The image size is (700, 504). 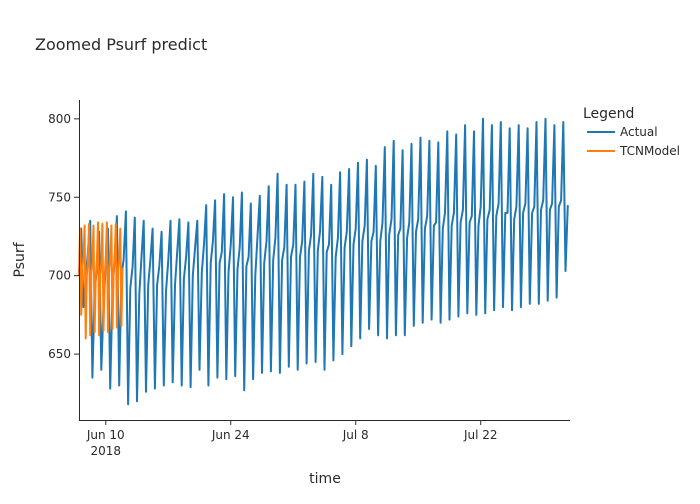 What do you see at coordinates (63, 236) in the screenshot?
I see `y-axis-ticks: 650 700 750 800` at bounding box center [63, 236].